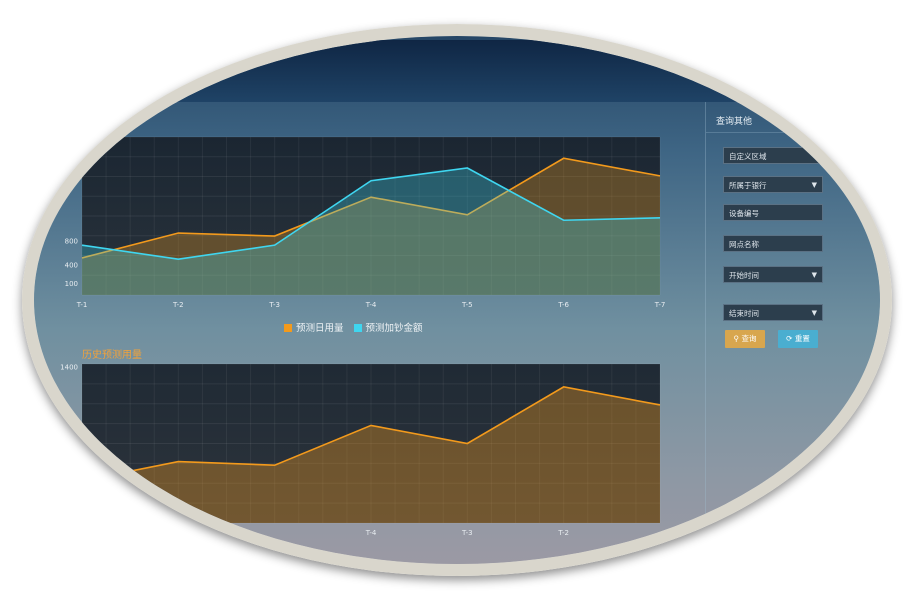  I want to click on chart1-legend: 预测日用量 预测加钞金额, so click(353, 327).